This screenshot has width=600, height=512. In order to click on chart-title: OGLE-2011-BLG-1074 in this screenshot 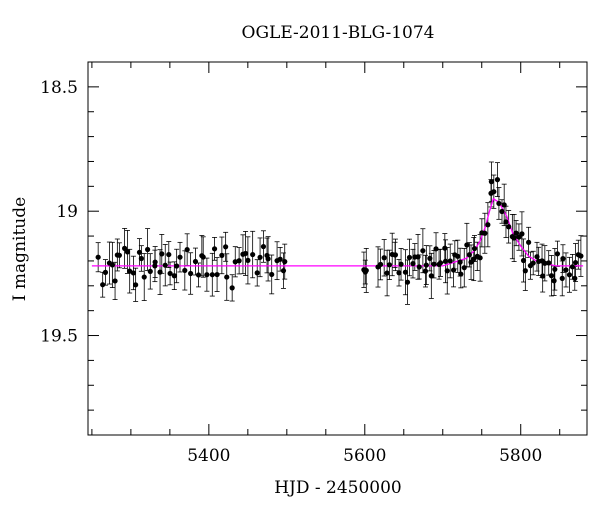, I will do `click(338, 33)`.